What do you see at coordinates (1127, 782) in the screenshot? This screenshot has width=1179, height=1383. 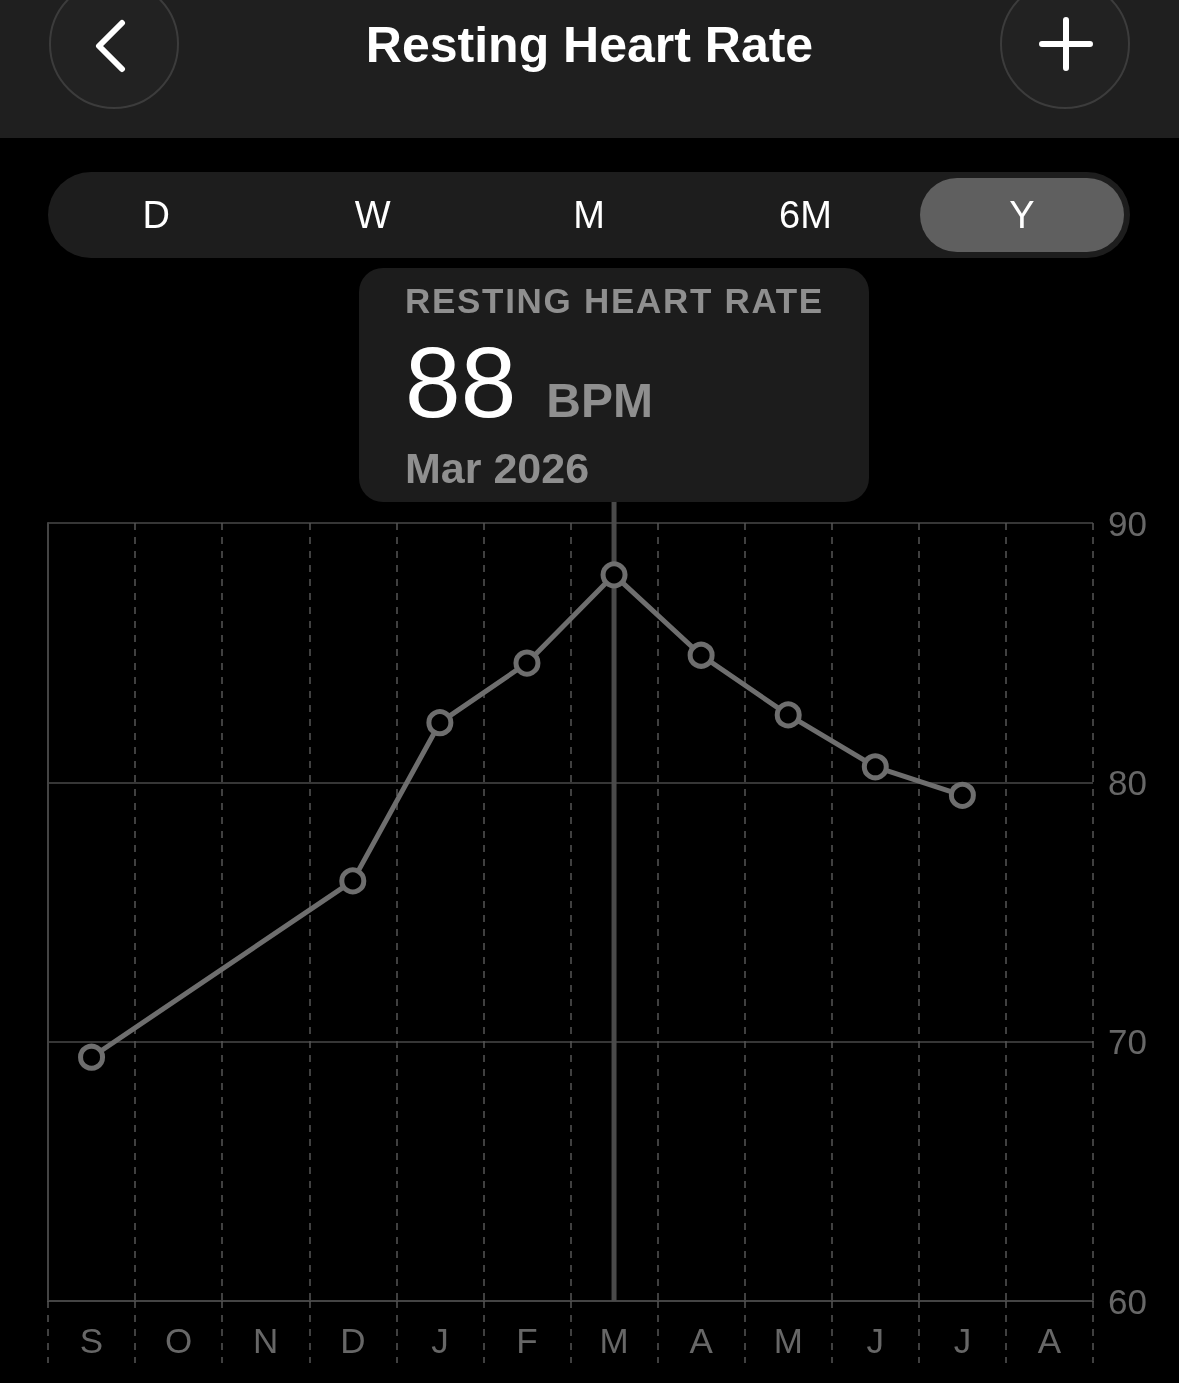 I see `y-tick-label: 80` at bounding box center [1127, 782].